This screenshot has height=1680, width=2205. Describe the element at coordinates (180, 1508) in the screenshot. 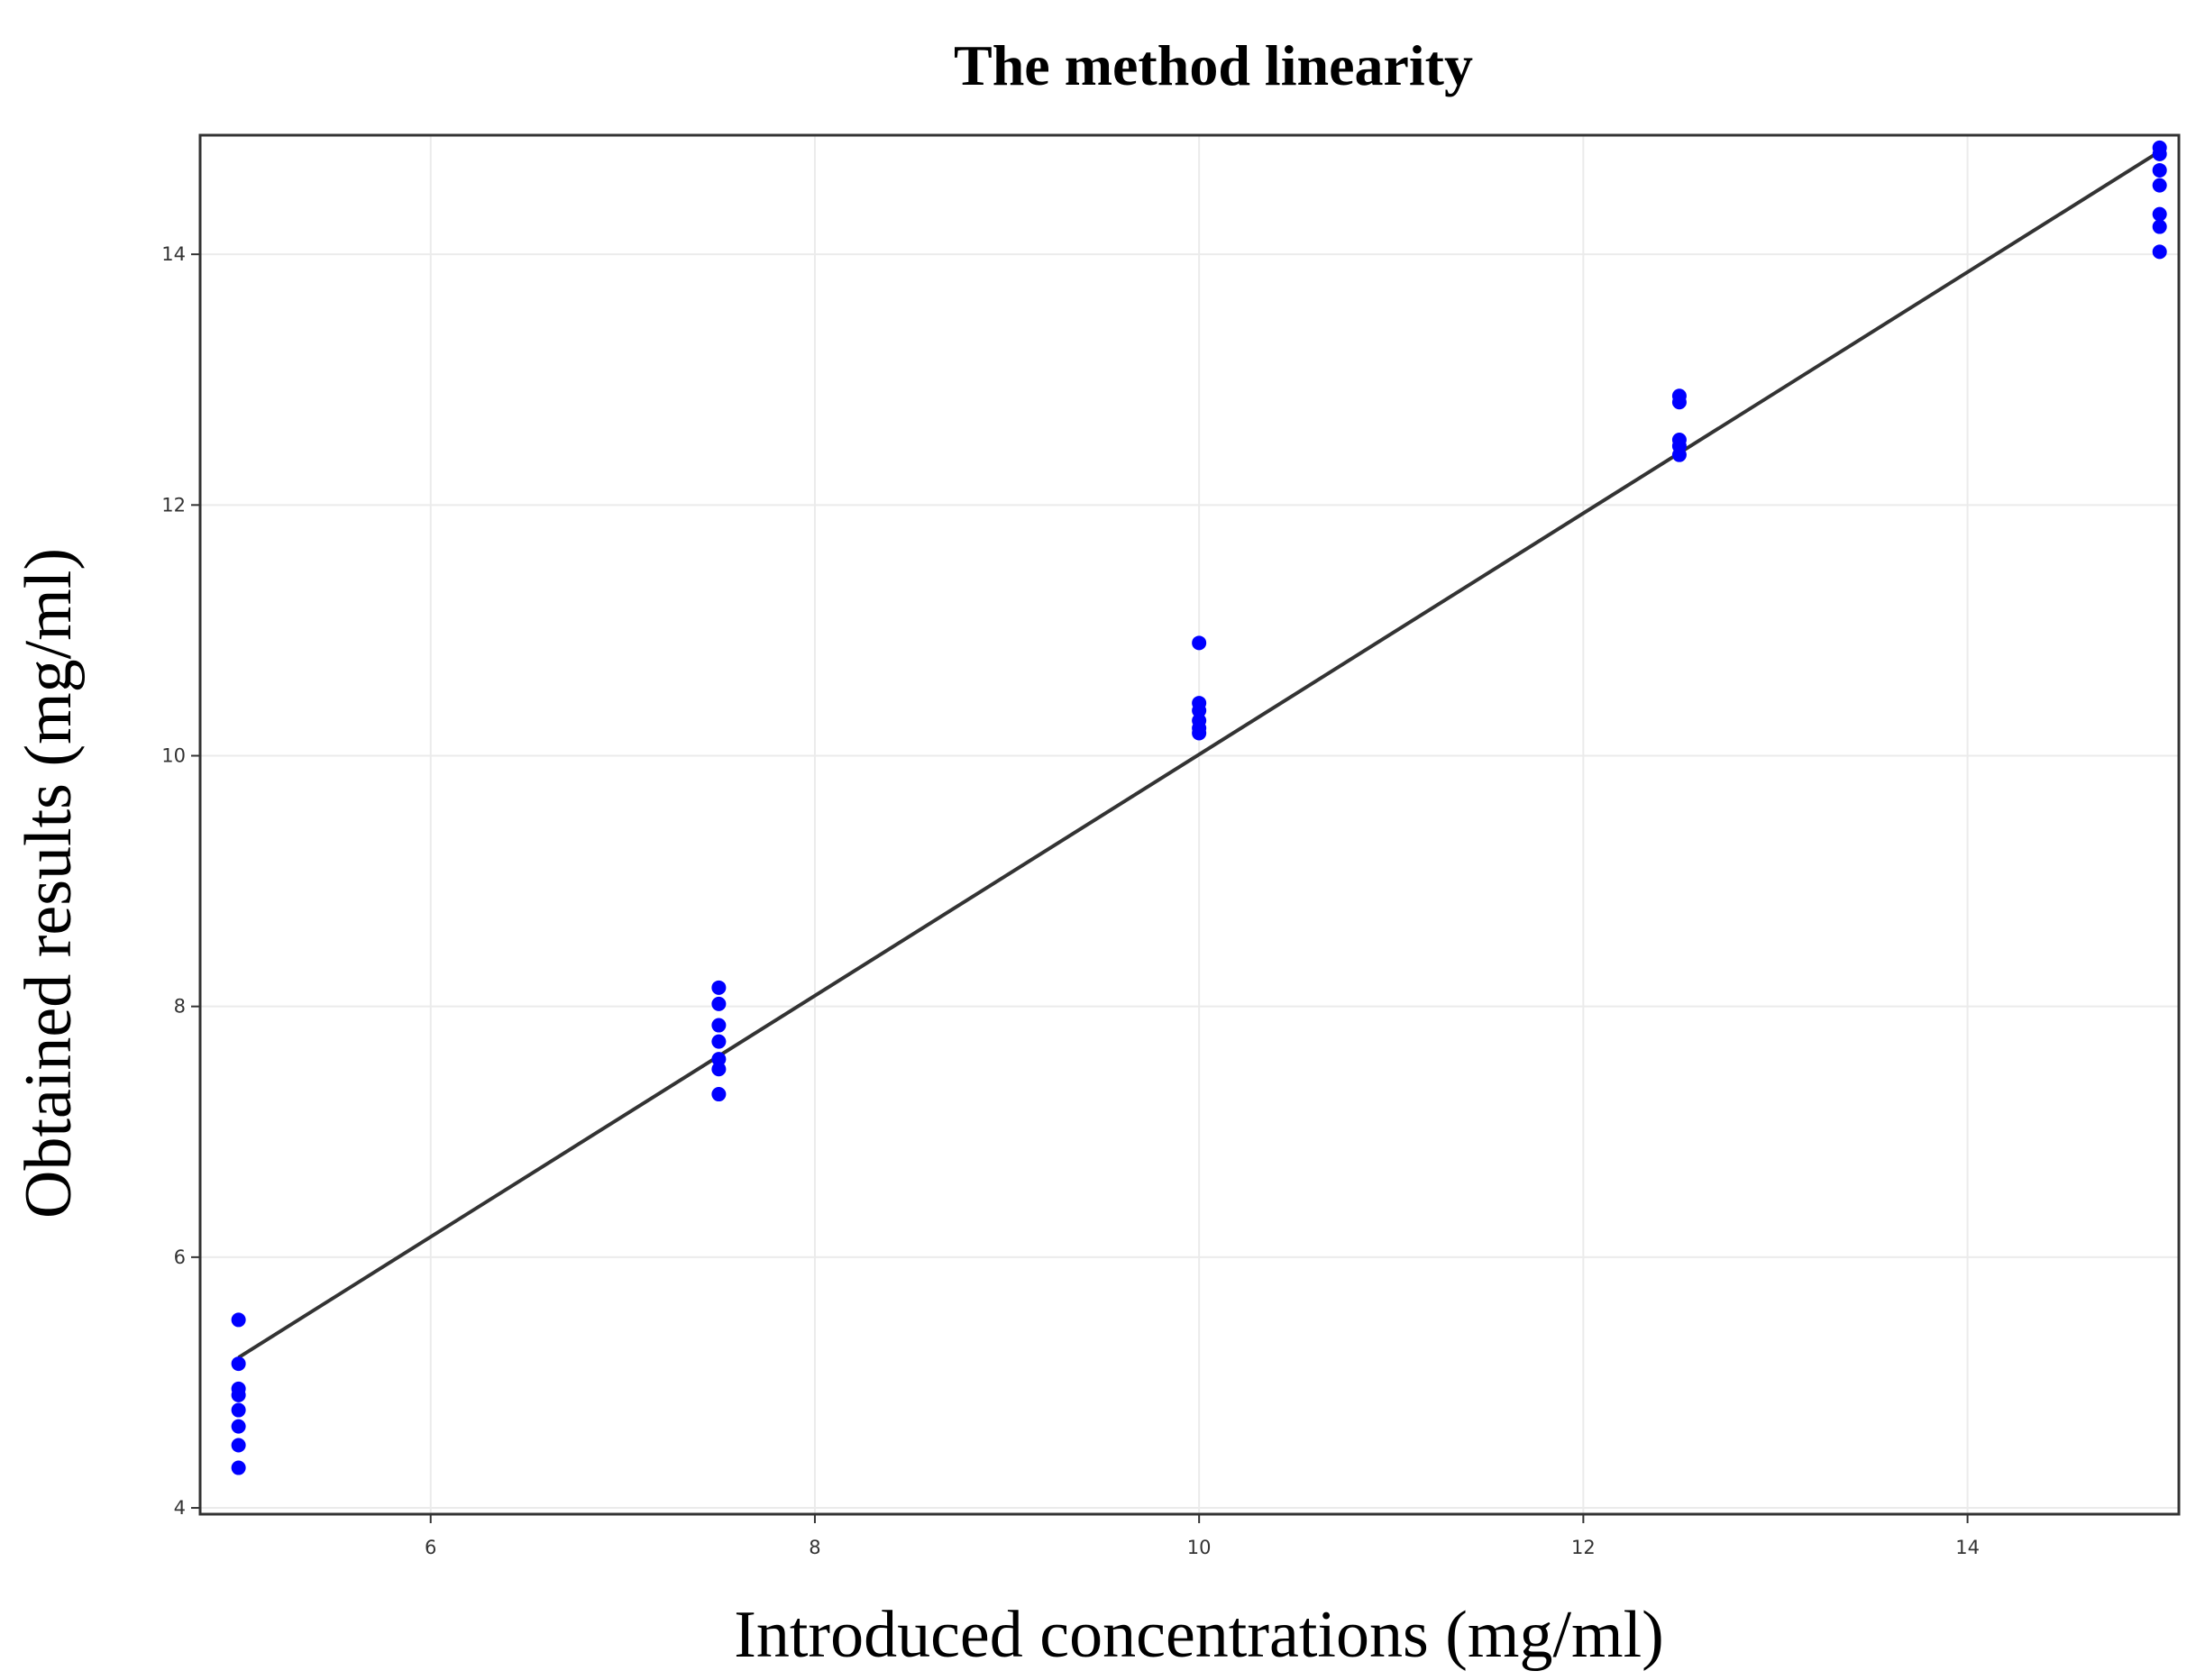

I see `y-tick-label: 4` at that location.